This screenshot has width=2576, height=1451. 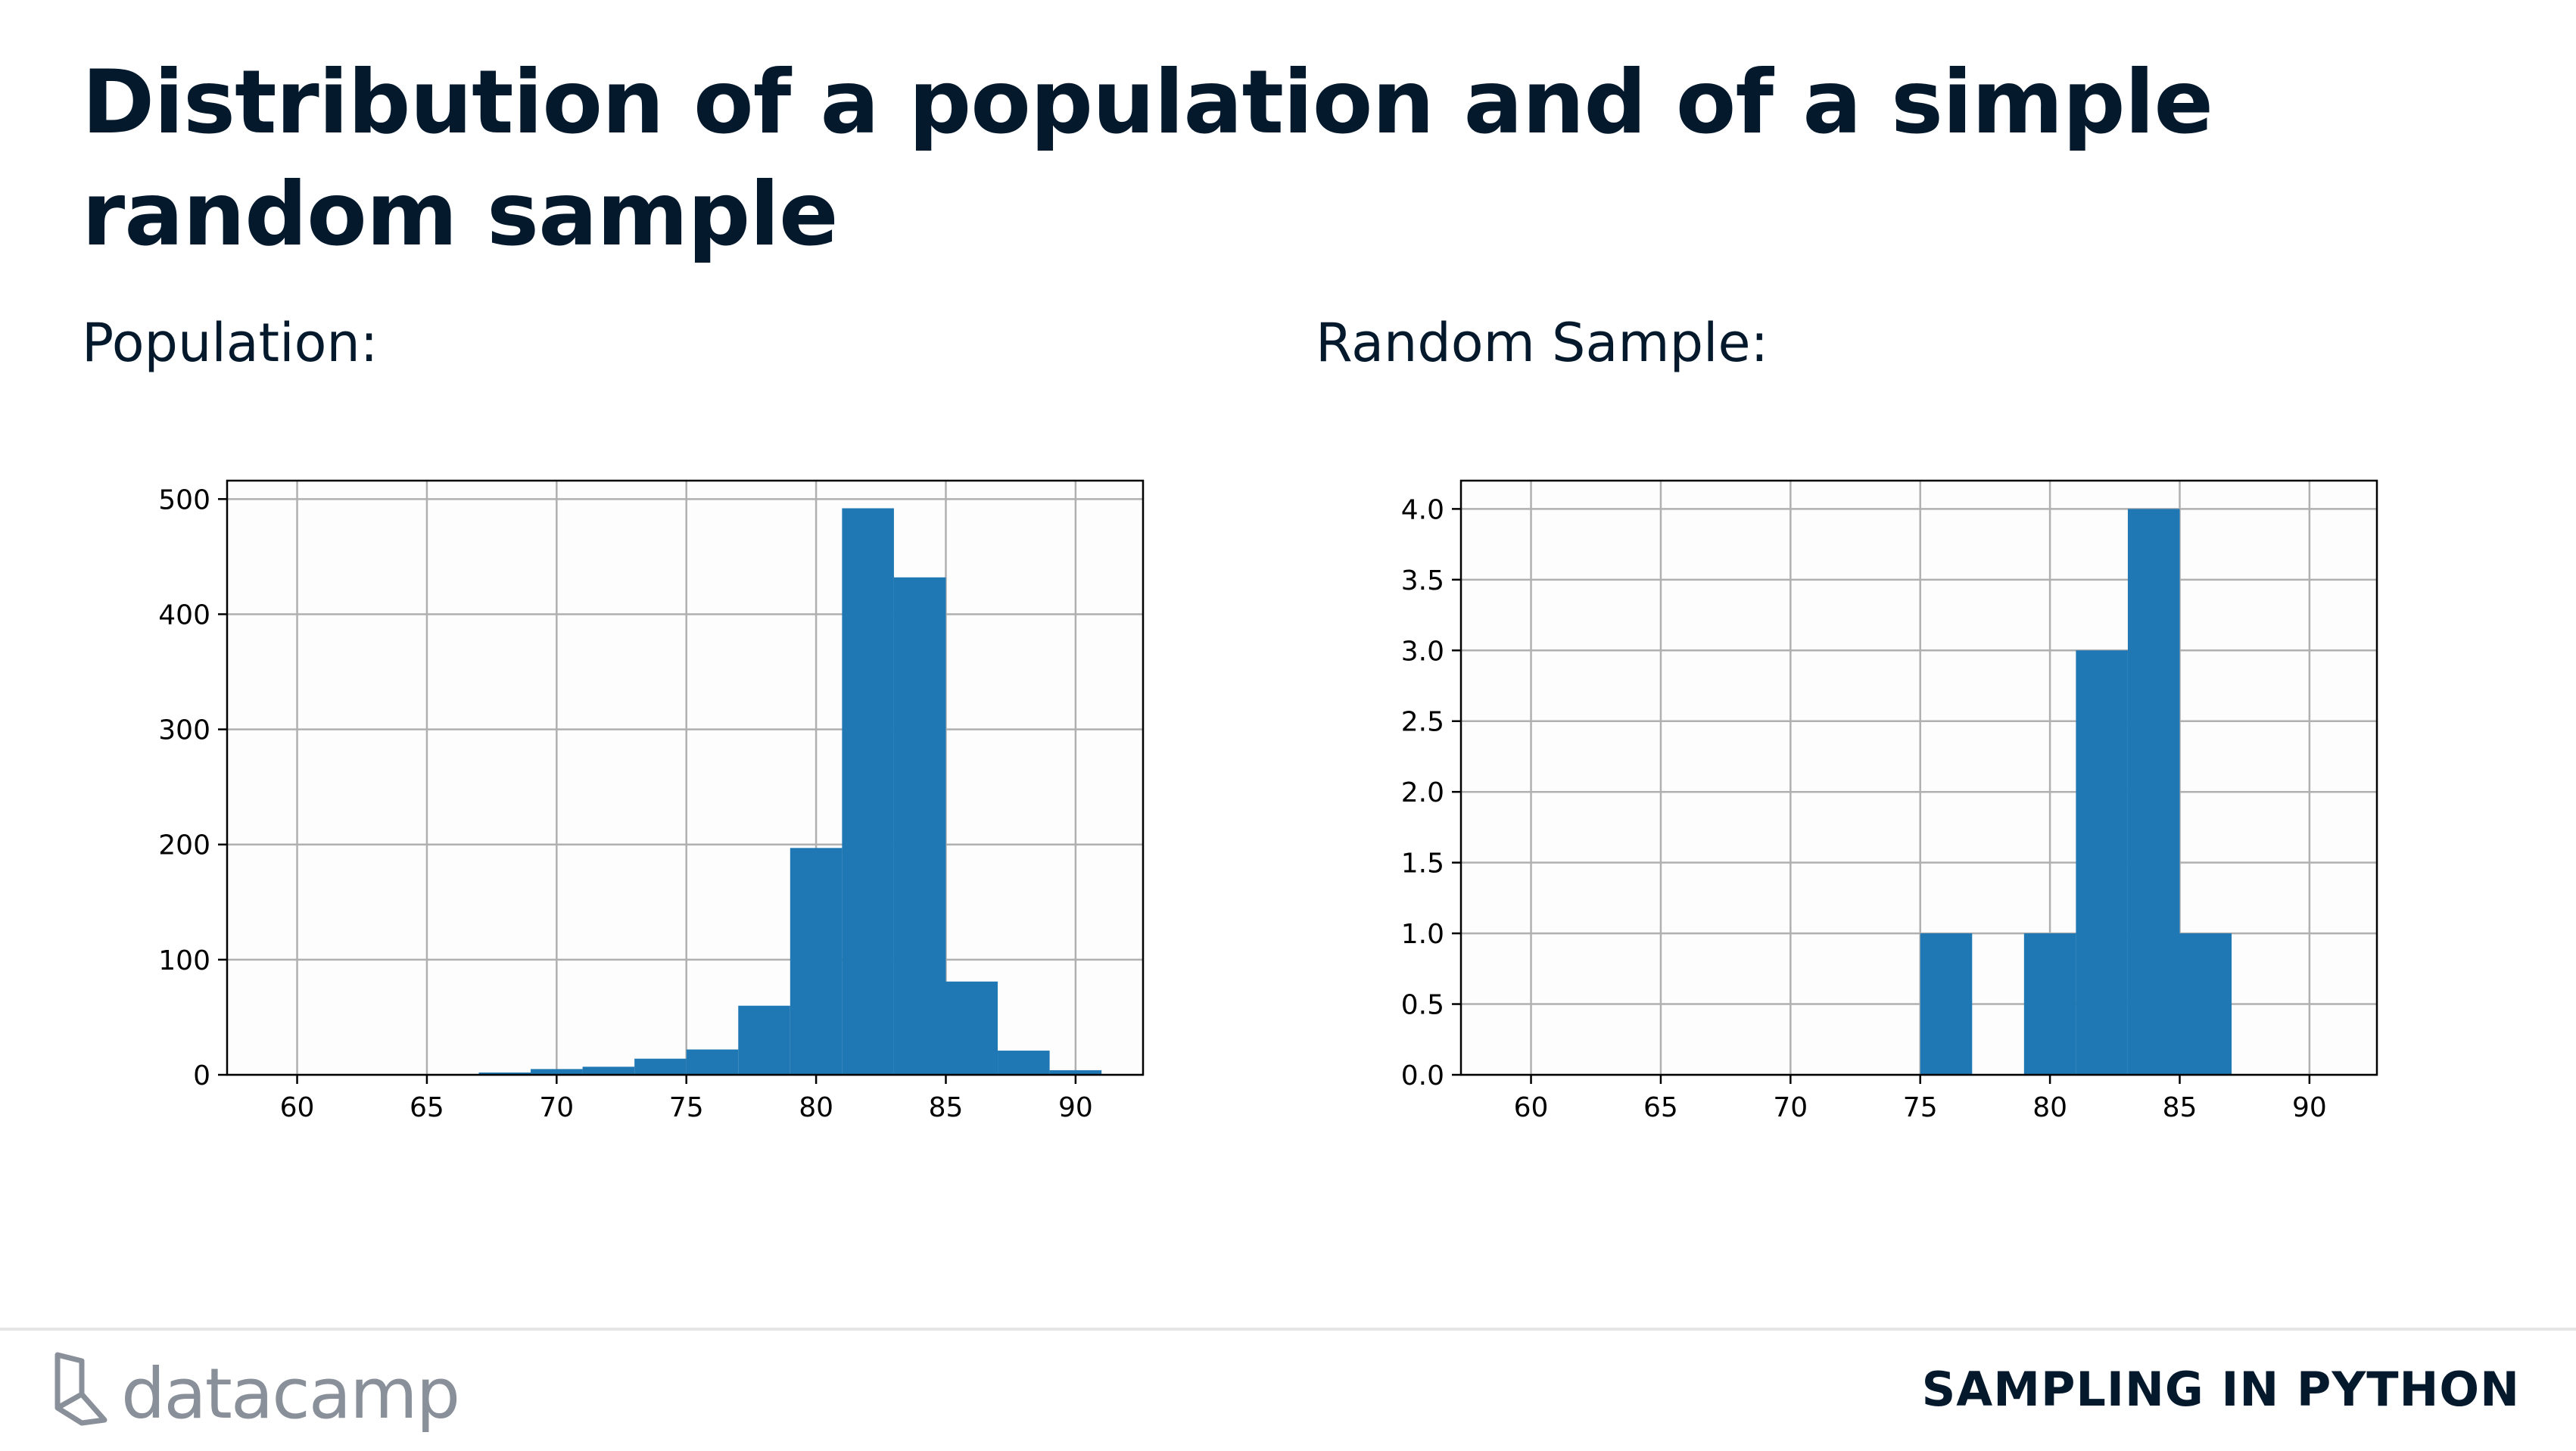 What do you see at coordinates (1422, 1005) in the screenshot?
I see `y-tick-label: 0.5` at bounding box center [1422, 1005].